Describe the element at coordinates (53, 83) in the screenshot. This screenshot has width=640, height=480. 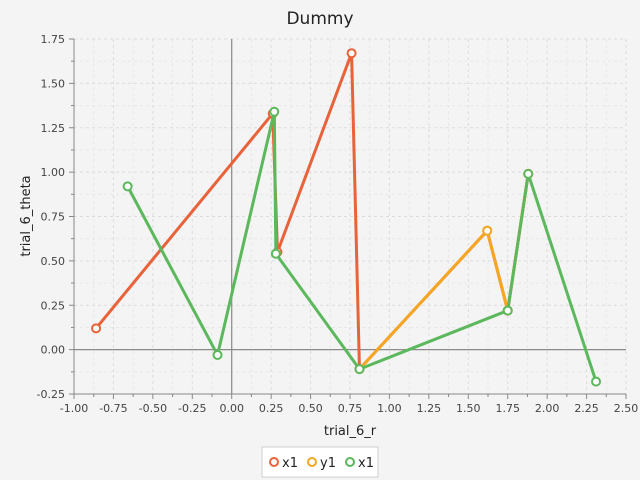
I see `y-tick-label: 1.50` at that location.